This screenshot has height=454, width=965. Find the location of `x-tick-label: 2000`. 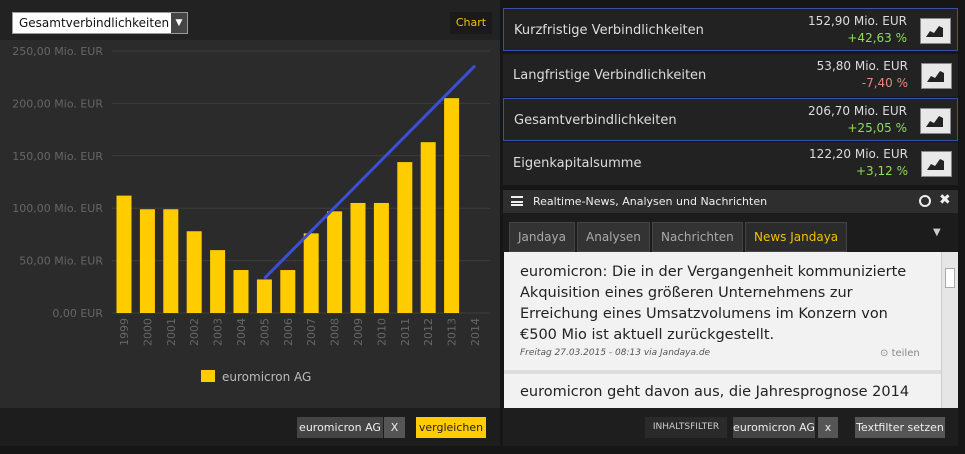

x-tick-label: 2000 is located at coordinates (147, 332).